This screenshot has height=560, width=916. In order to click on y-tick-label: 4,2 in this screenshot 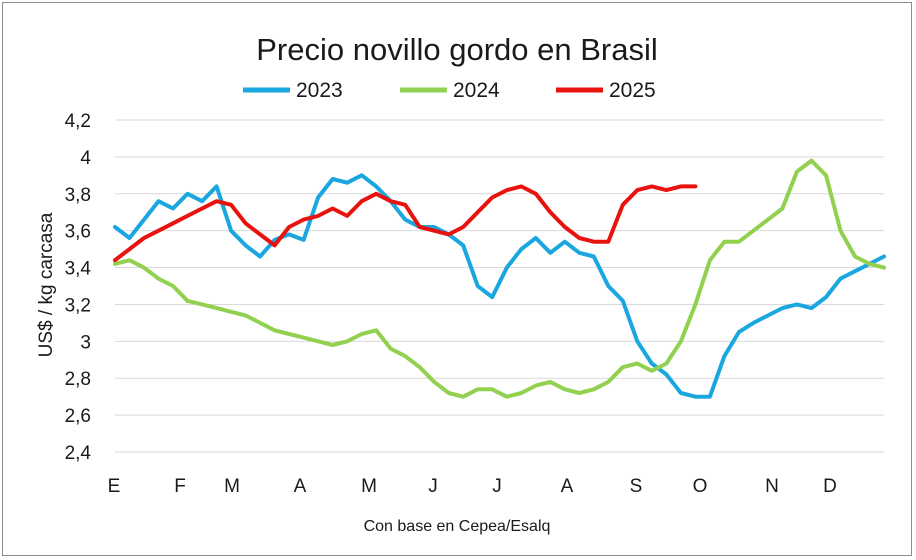, I will do `click(78, 121)`.